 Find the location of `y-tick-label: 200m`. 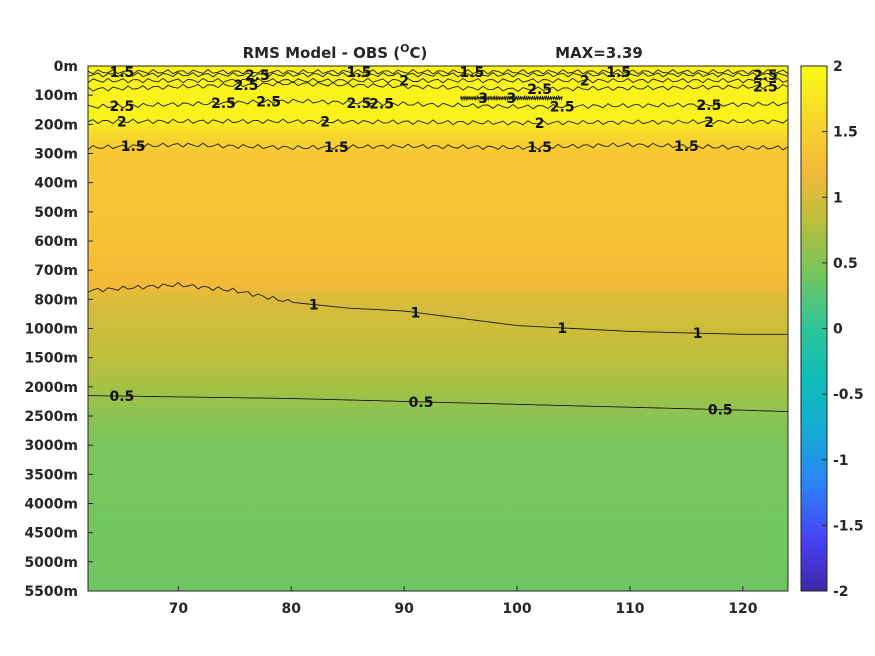

y-tick-label: 200m is located at coordinates (56, 125).